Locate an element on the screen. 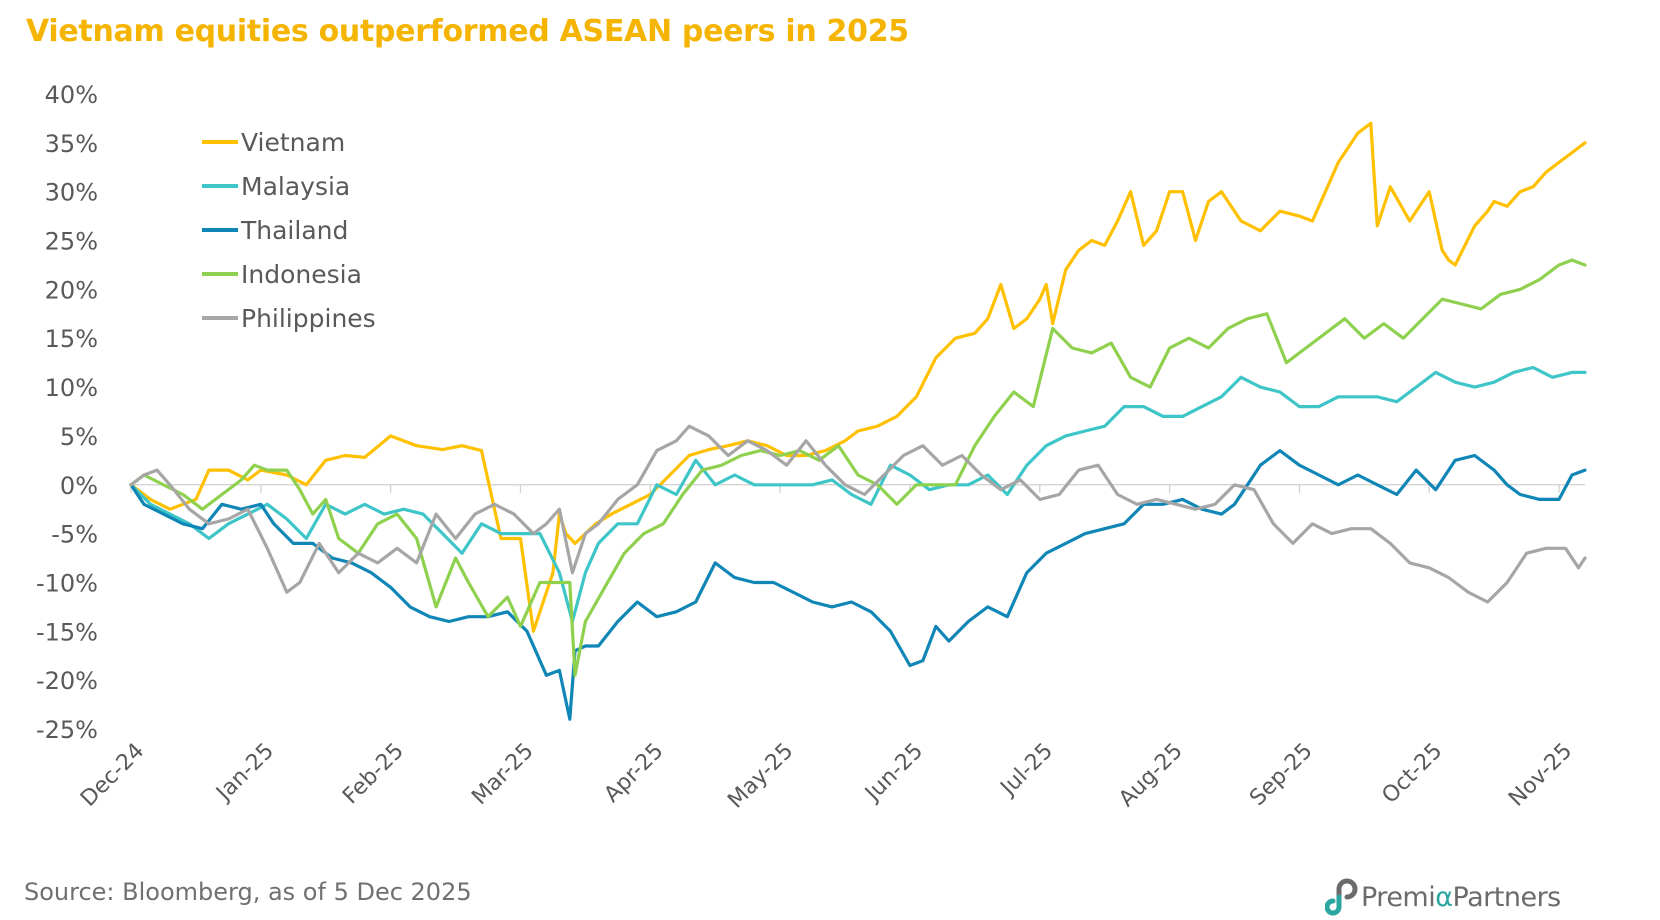 This screenshot has height=920, width=1660. x-tick-label: May-25 is located at coordinates (760, 776).